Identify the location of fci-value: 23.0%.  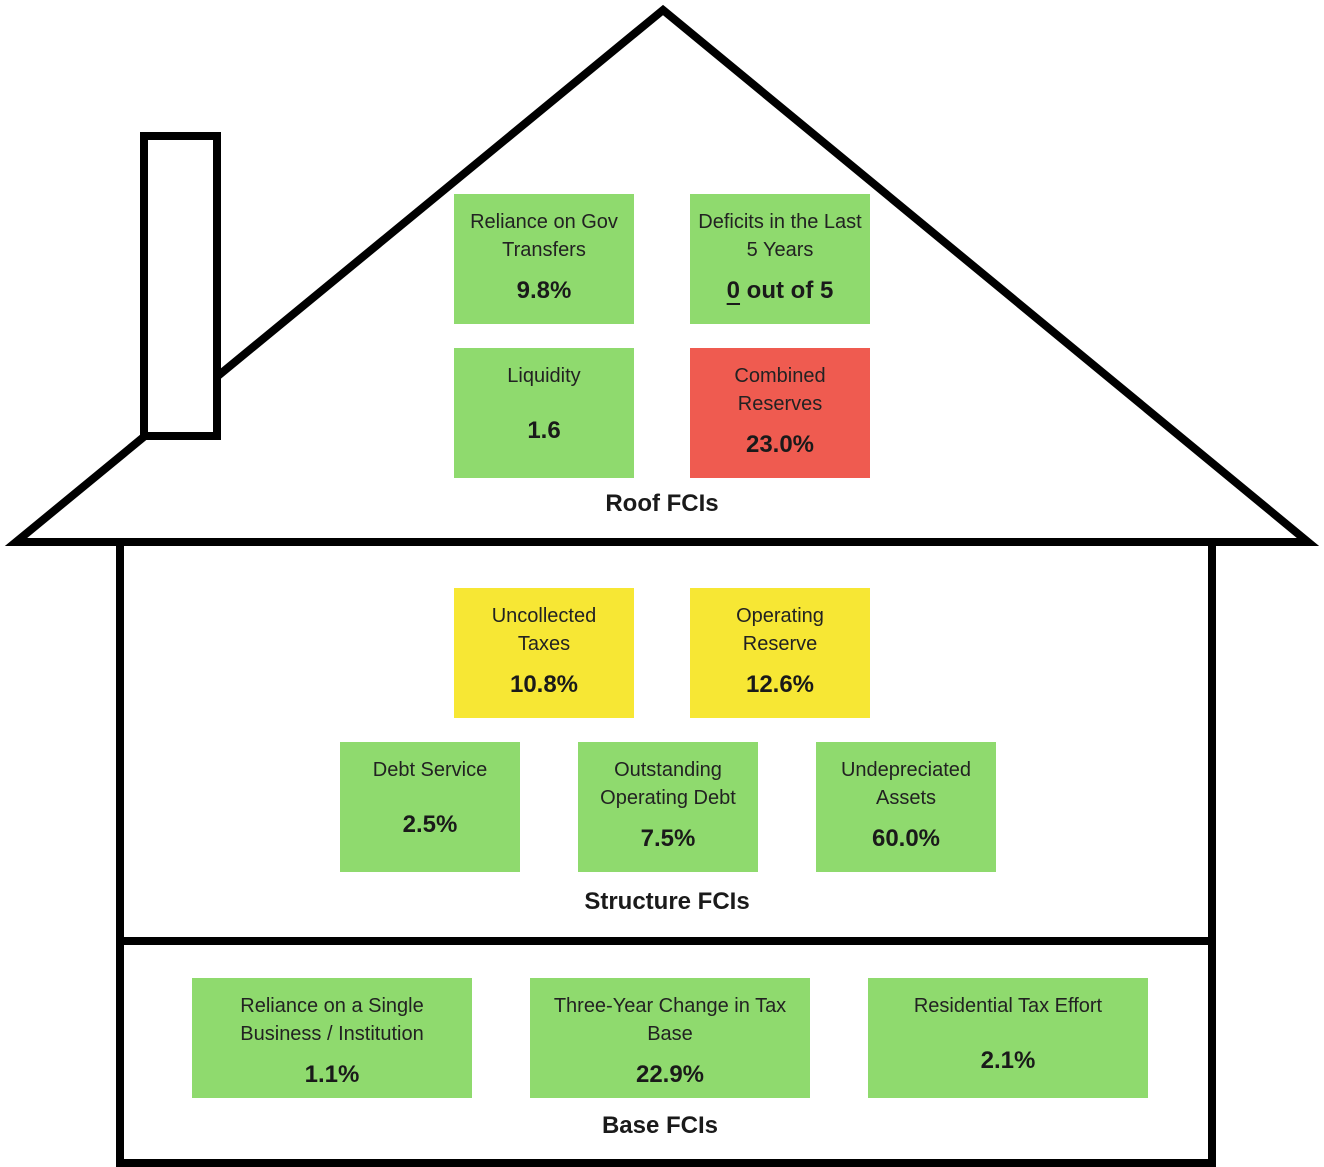
(780, 444).